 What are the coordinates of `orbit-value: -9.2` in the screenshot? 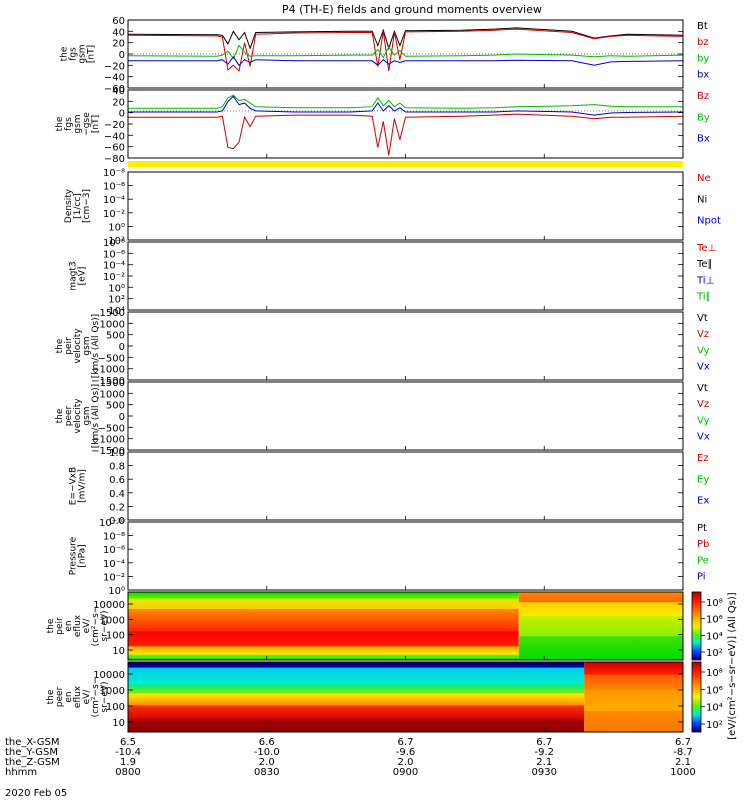 It's located at (544, 752).